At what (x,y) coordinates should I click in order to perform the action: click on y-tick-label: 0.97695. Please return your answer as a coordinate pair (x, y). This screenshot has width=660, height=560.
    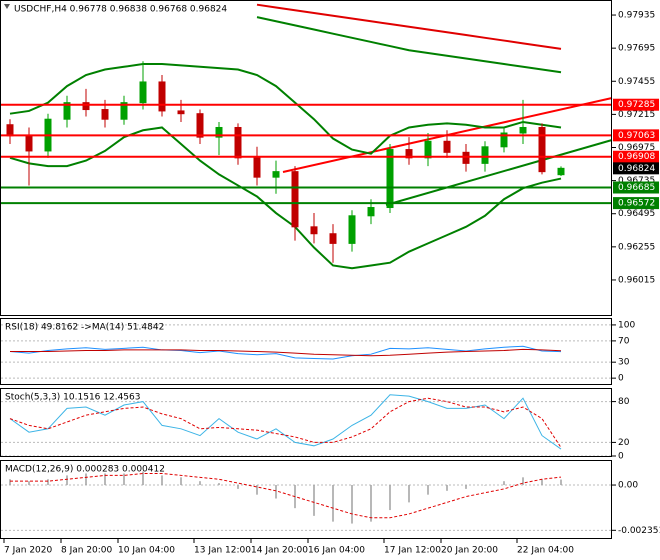
    Looking at the image, I should click on (636, 49).